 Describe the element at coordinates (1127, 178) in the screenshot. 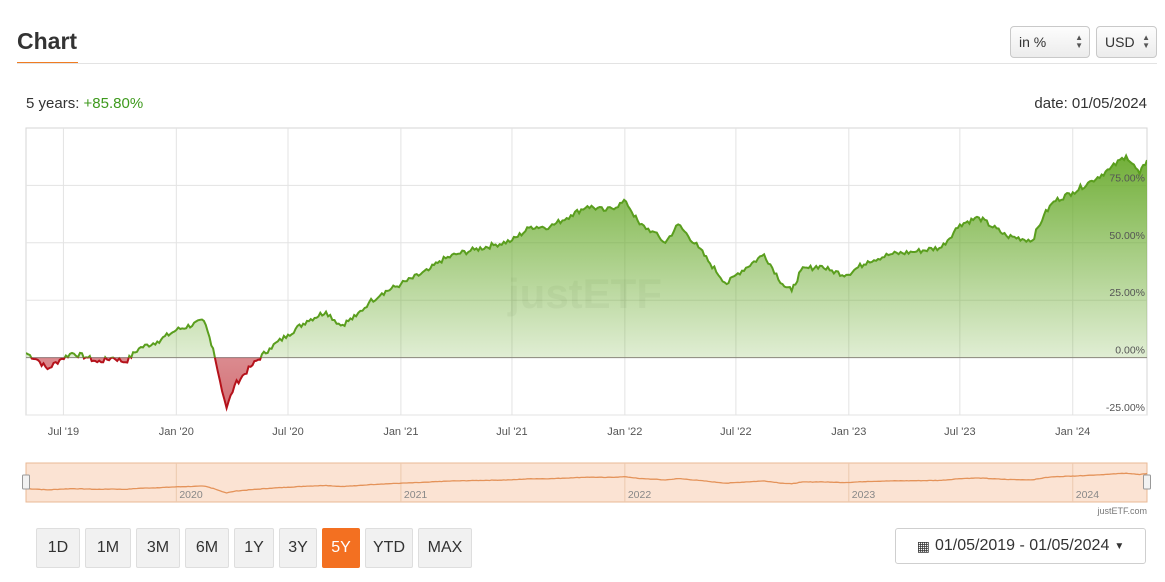

I see `y-tick-label: 75.00%` at that location.